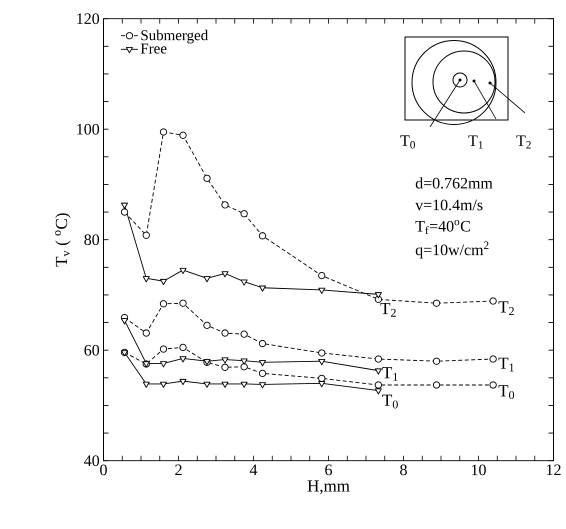 The image size is (566, 529). Describe the element at coordinates (92, 350) in the screenshot. I see `y-tick-label: 60` at that location.